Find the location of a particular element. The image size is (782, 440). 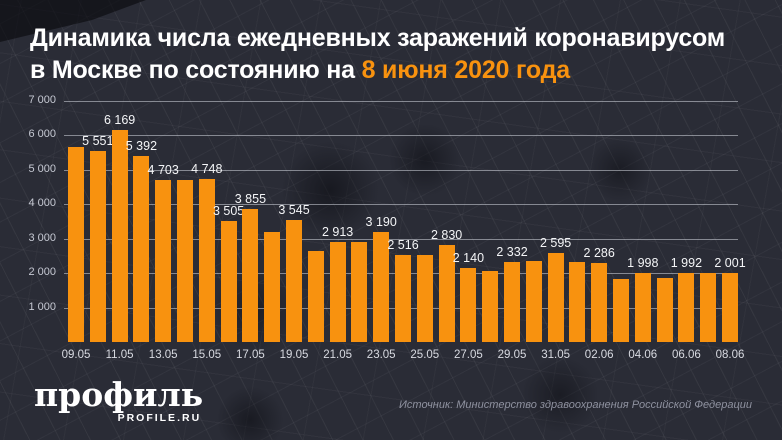

x-axis-tick-label: 29.05 is located at coordinates (512, 355).